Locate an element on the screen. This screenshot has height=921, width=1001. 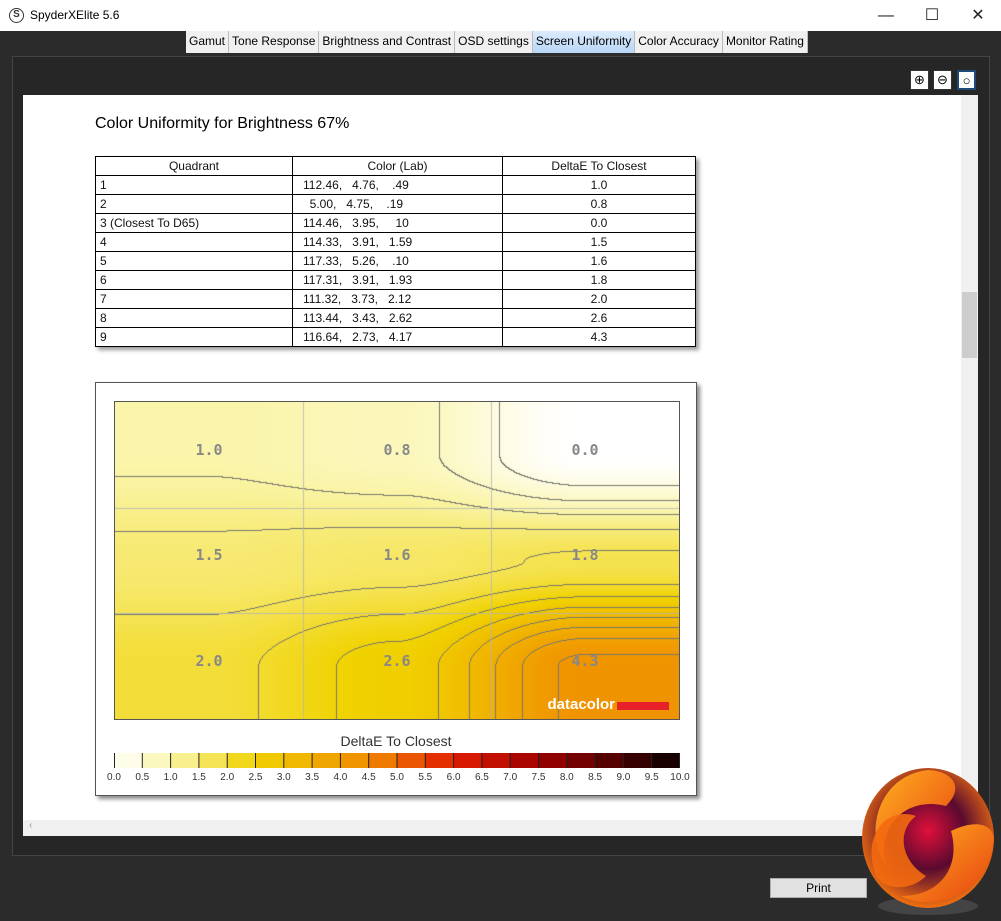
colorbar-tick-label: 0.5 is located at coordinates (142, 777).